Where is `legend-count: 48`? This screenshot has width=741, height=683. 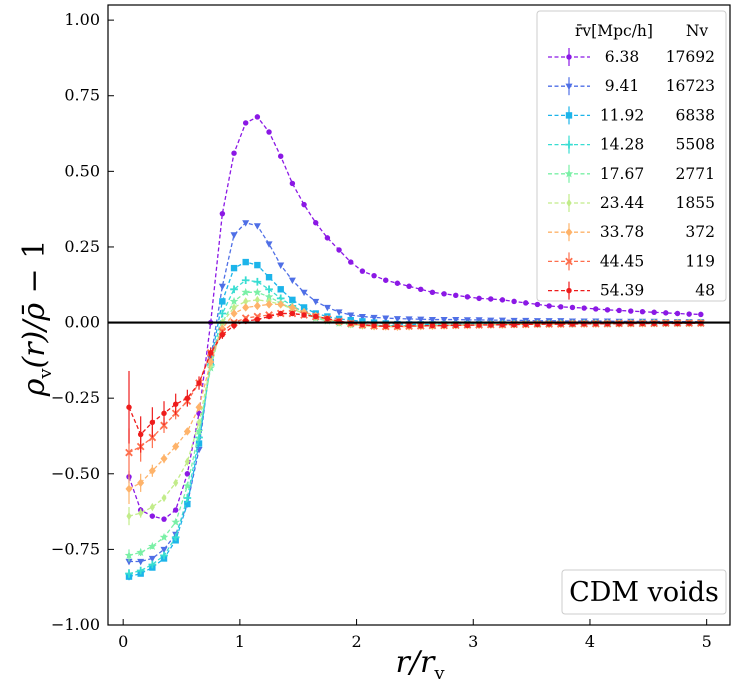 legend-count: 48 is located at coordinates (705, 291).